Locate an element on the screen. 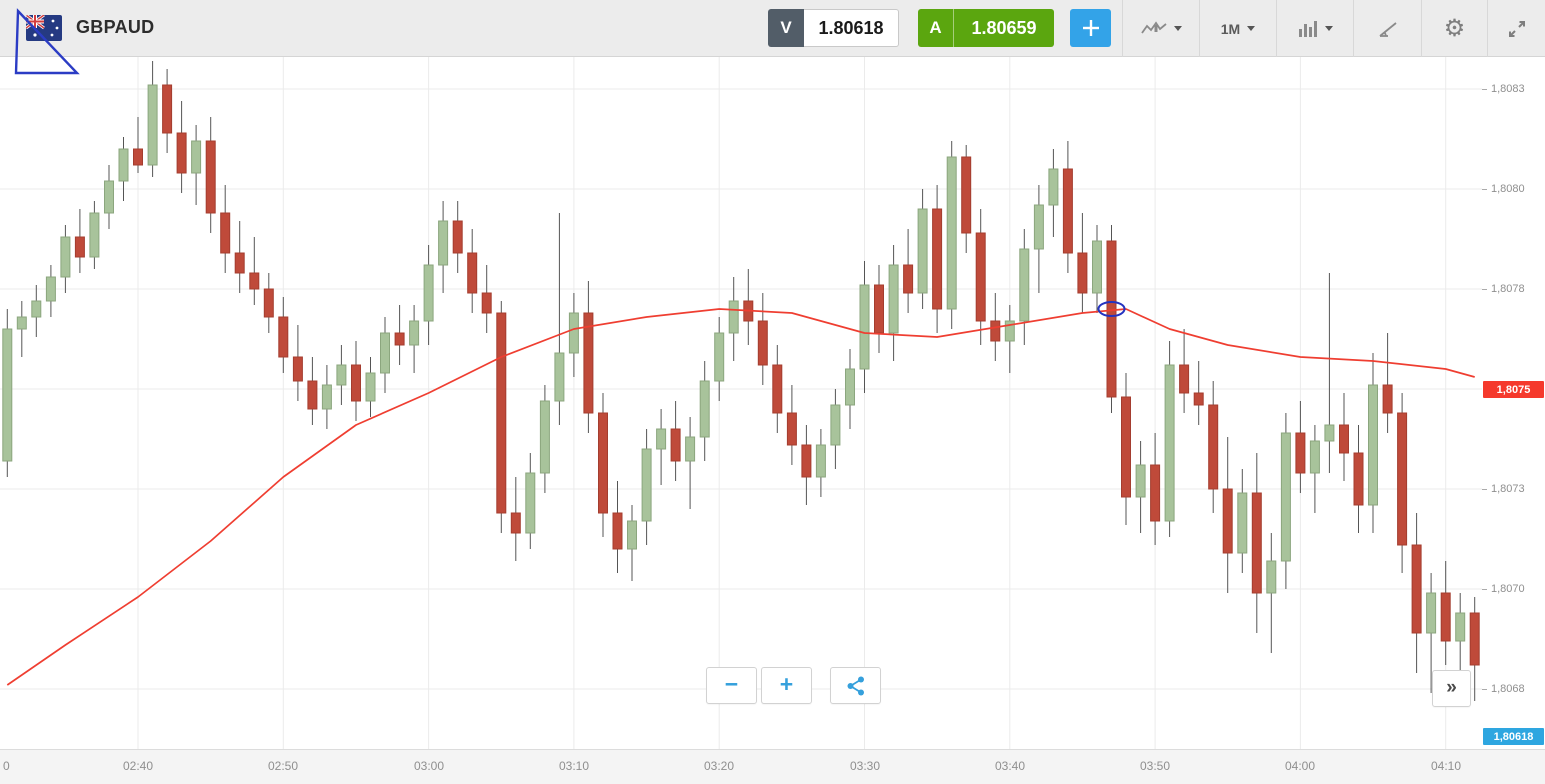 The height and width of the screenshot is (784, 1545). chart-type-icon is located at coordinates (1153, 27).